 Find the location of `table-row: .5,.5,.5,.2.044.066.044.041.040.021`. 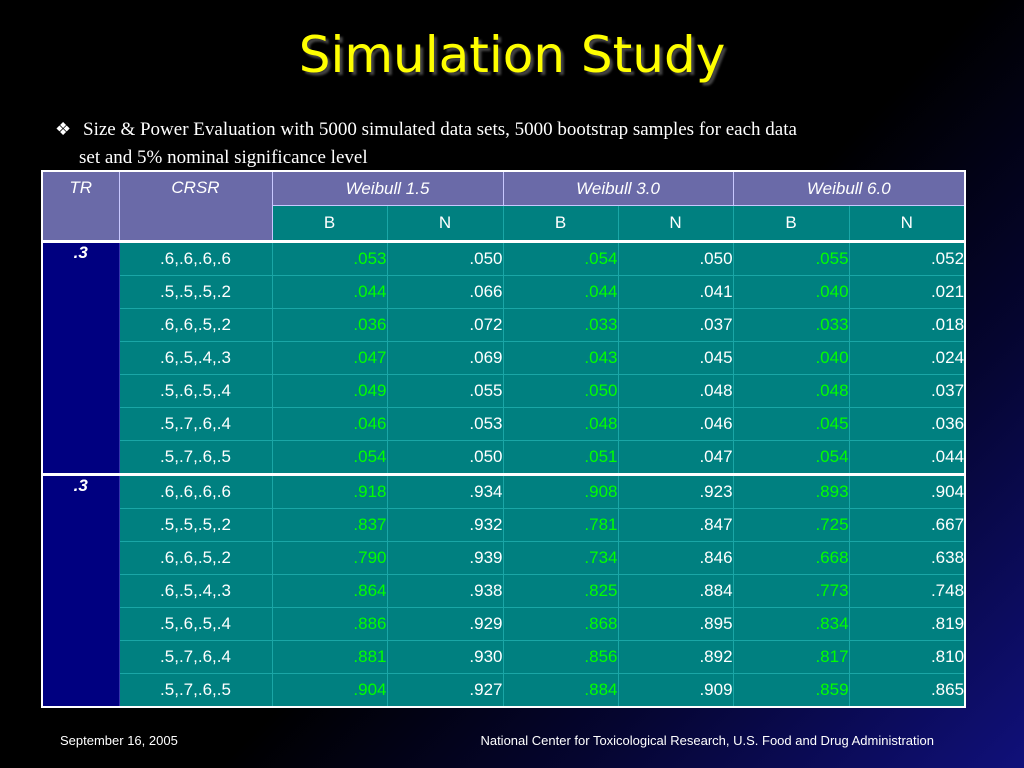

table-row: .5,.5,.5,.2.044.066.044.041.040.021 is located at coordinates (504, 292).